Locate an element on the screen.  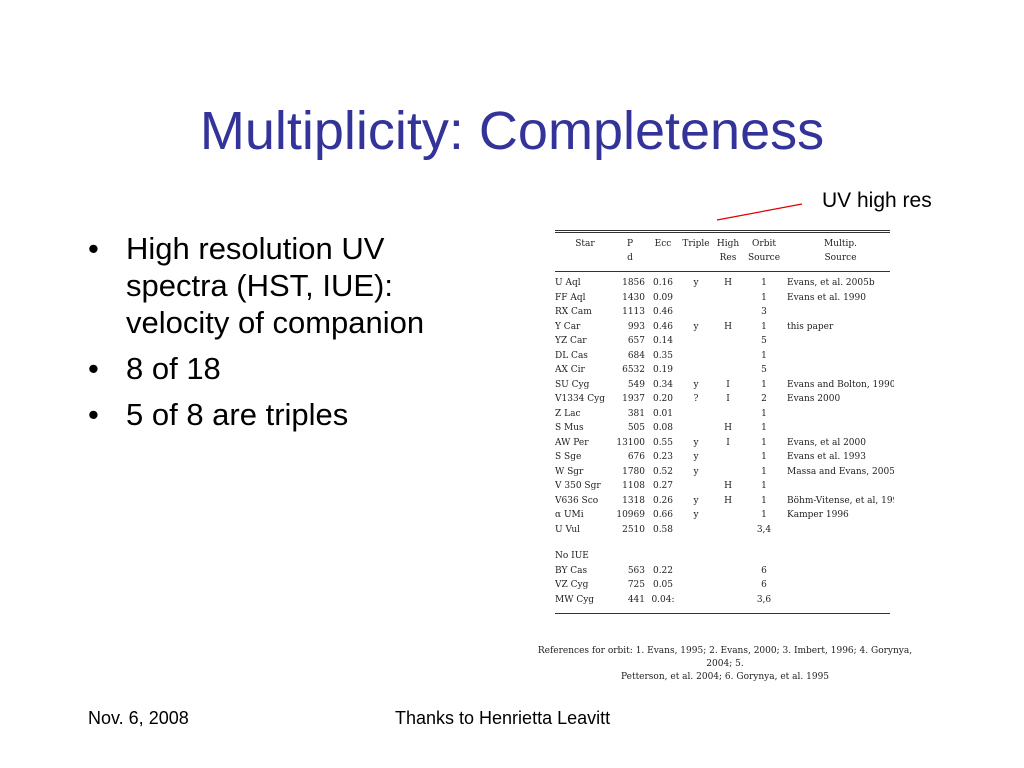
cell-orbit-source: 5 is located at coordinates (764, 370).